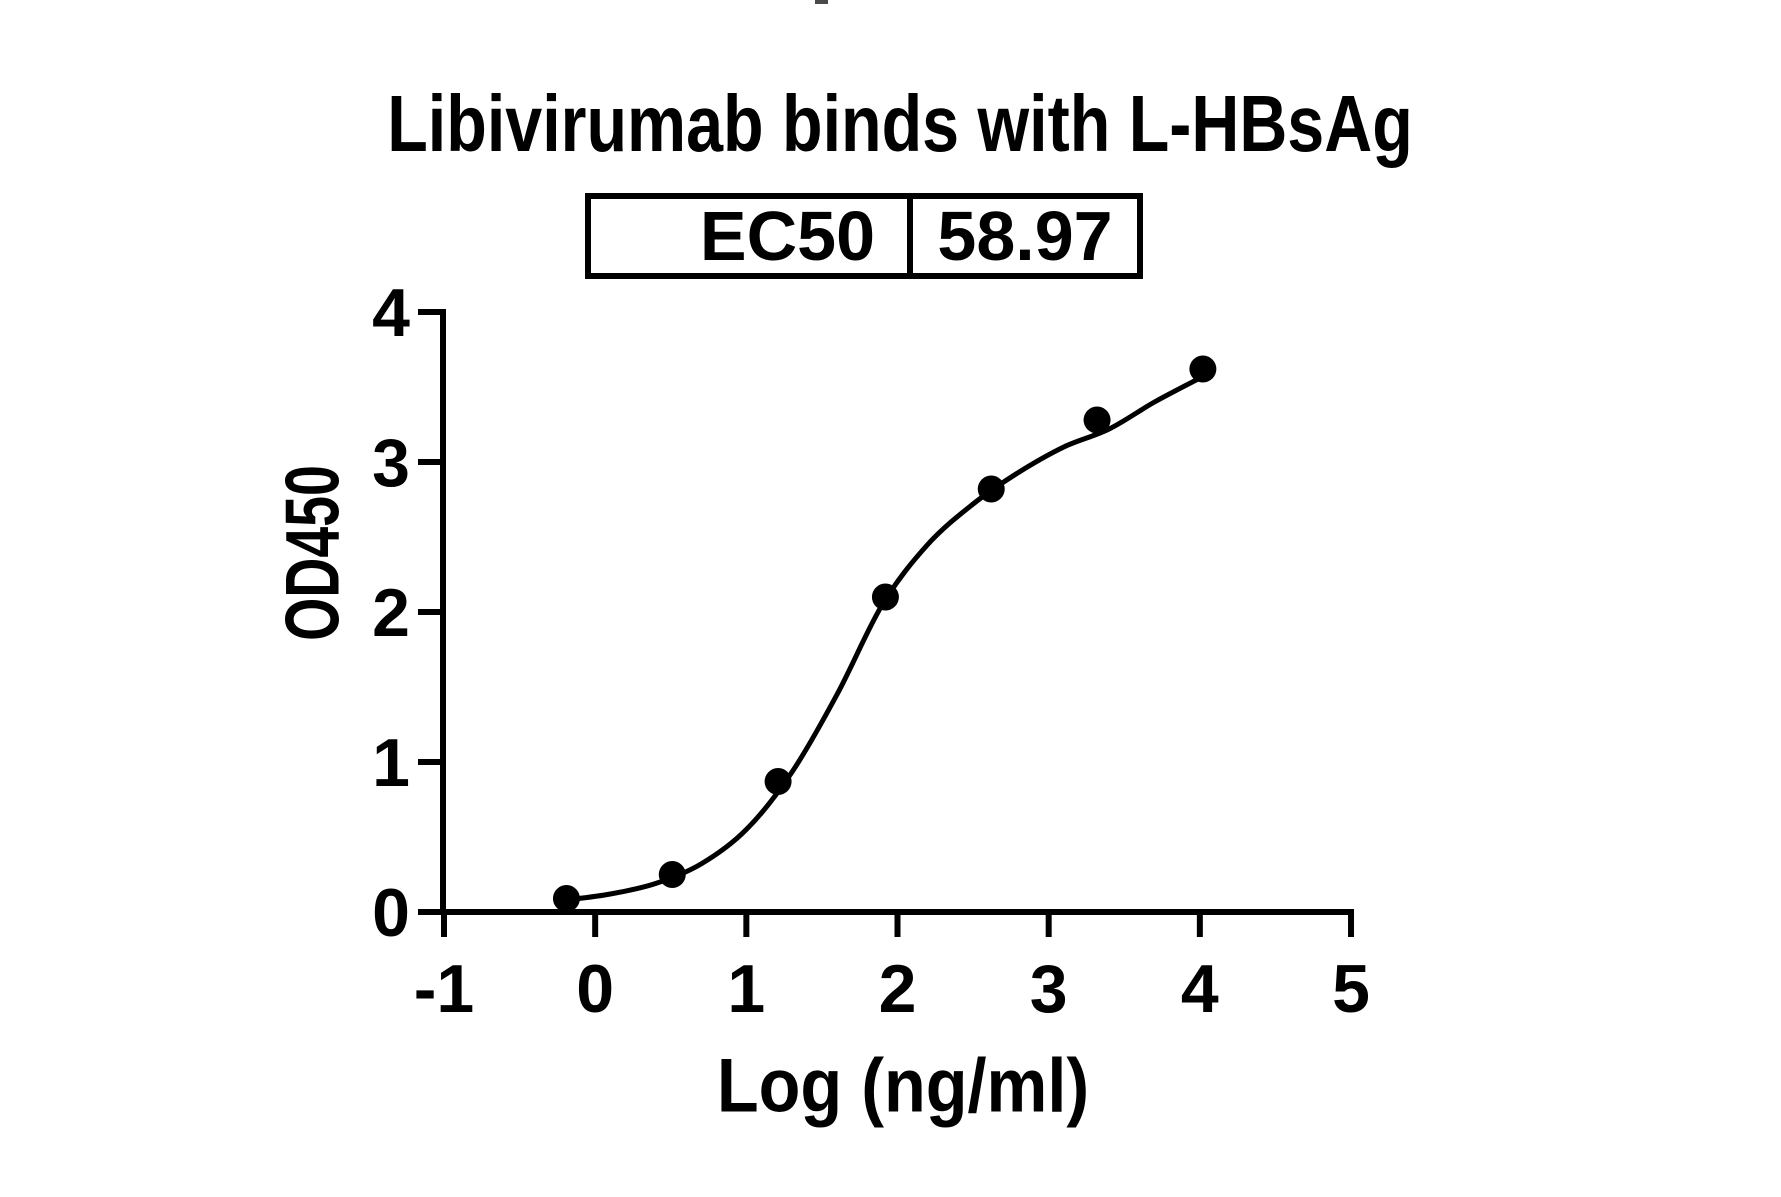  What do you see at coordinates (821, 2) in the screenshot?
I see `edge-artifact` at bounding box center [821, 2].